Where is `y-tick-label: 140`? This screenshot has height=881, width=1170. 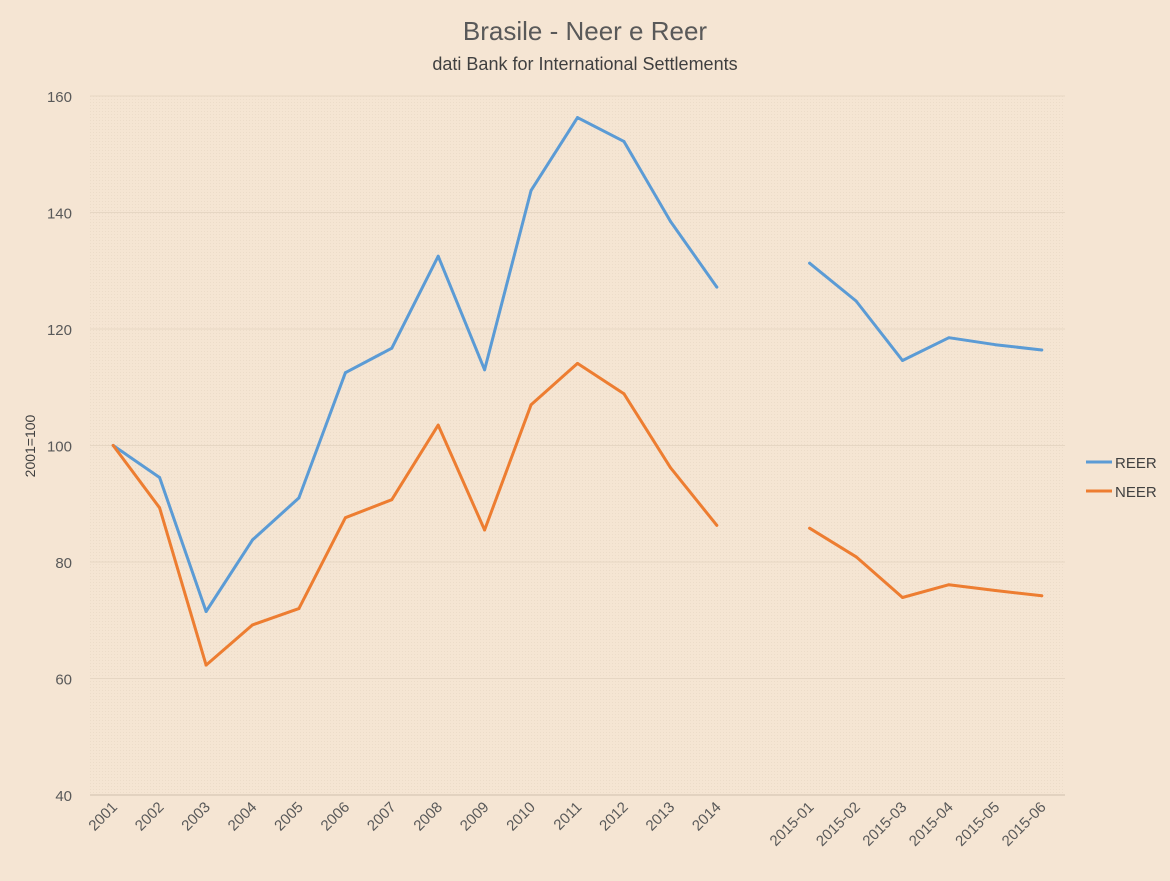 y-tick-label: 140 is located at coordinates (59, 214).